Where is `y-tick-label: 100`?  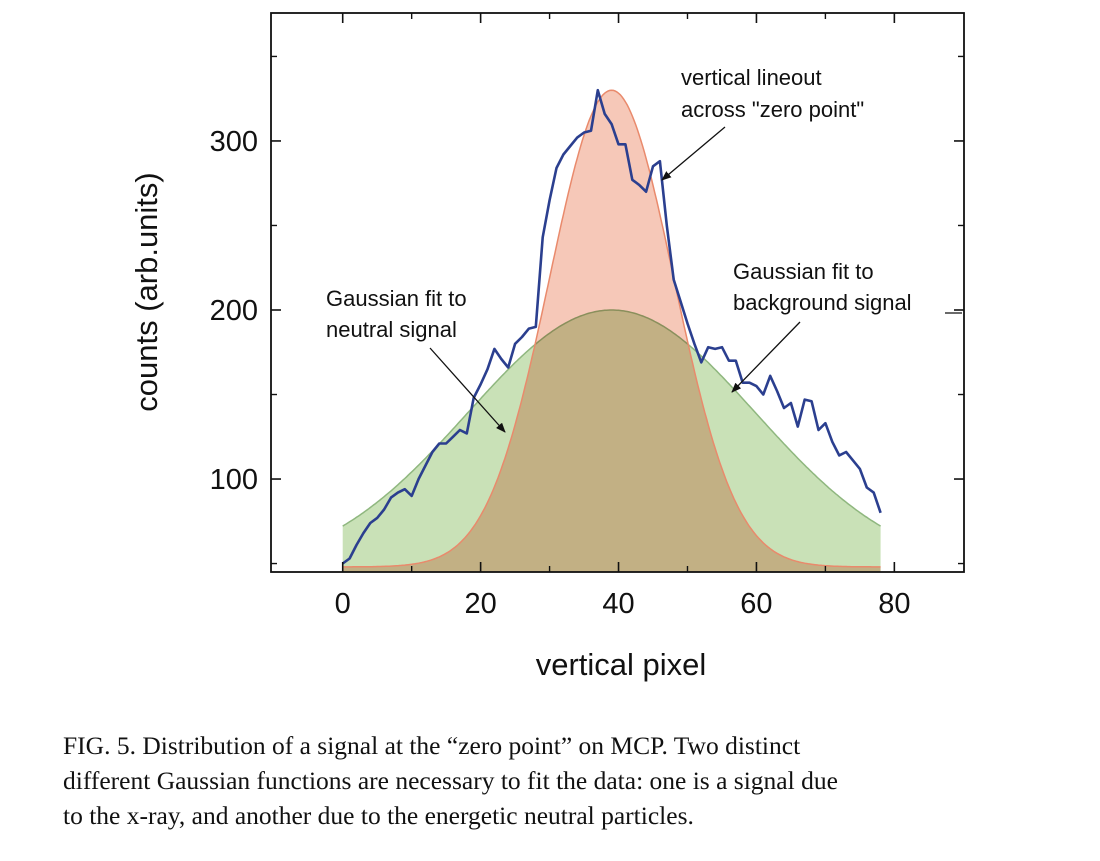 y-tick-label: 100 is located at coordinates (234, 480).